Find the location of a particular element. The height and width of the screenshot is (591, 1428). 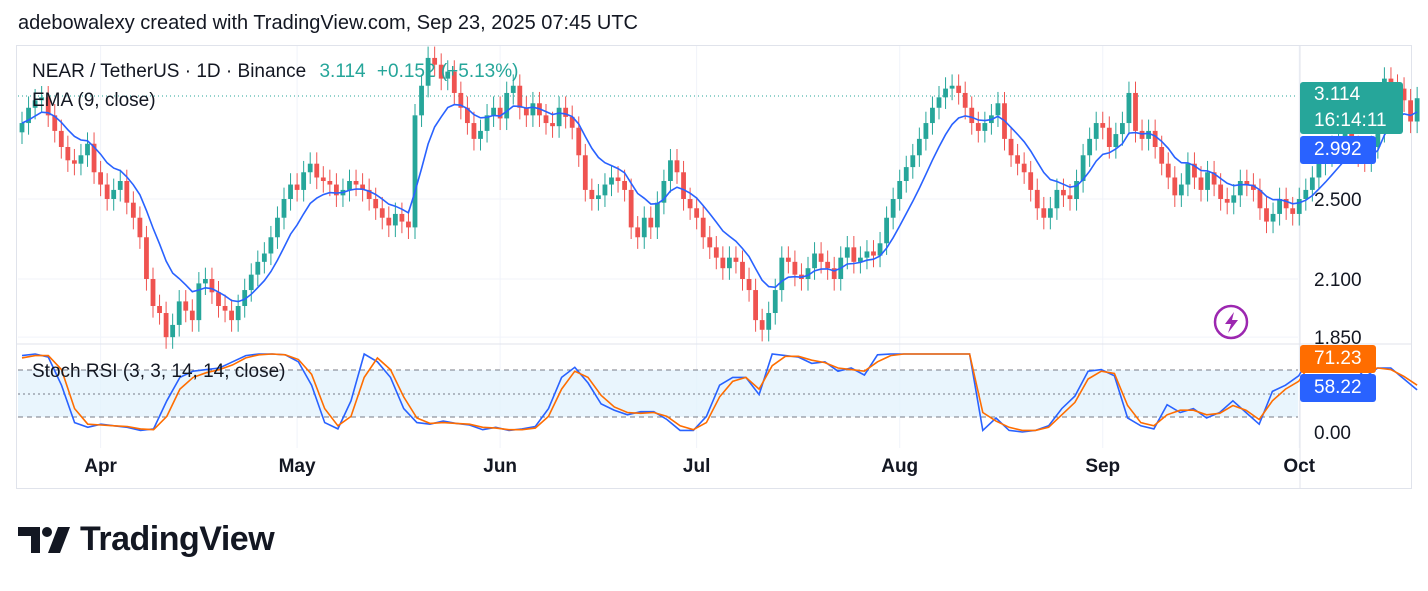

countdown-timer: 16:14:11 is located at coordinates (1350, 120).